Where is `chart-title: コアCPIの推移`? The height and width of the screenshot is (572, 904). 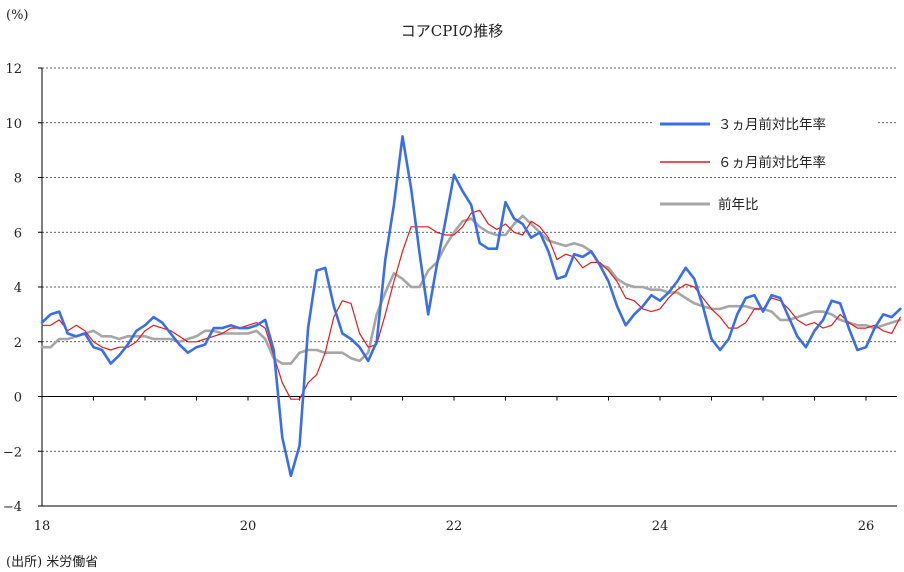 chart-title: コアCPIの推移 is located at coordinates (452, 31).